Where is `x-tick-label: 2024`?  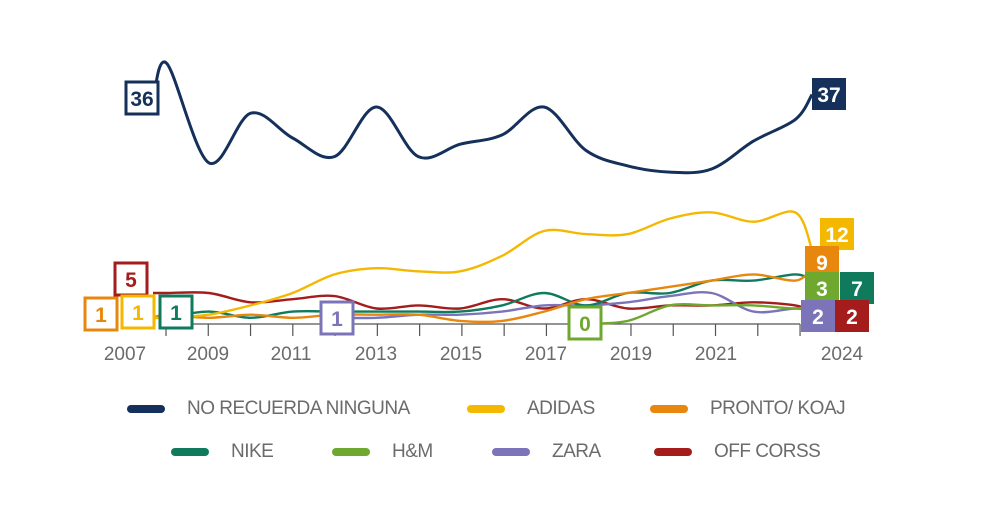 x-tick-label: 2024 is located at coordinates (842, 354).